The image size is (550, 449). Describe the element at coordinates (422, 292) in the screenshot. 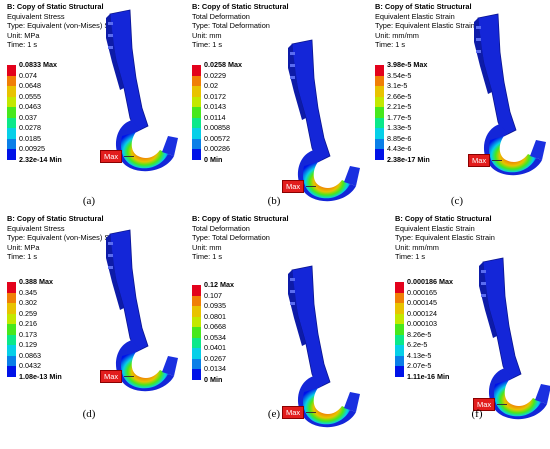

I see `legend-label: 0.000165` at that location.